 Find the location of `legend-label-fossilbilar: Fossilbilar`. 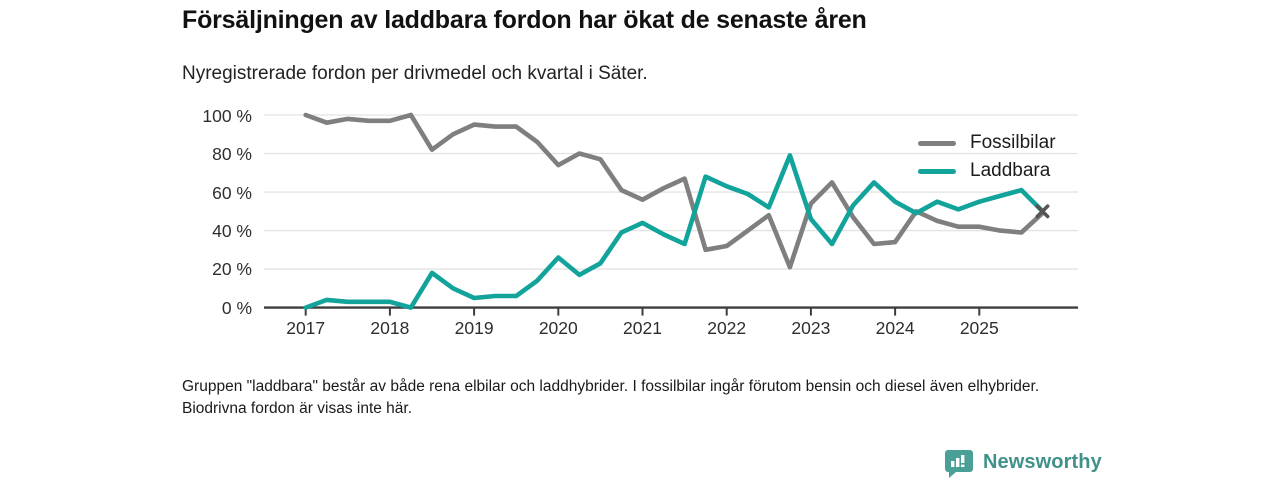

legend-label-fossilbilar: Fossilbilar is located at coordinates (1013, 142).